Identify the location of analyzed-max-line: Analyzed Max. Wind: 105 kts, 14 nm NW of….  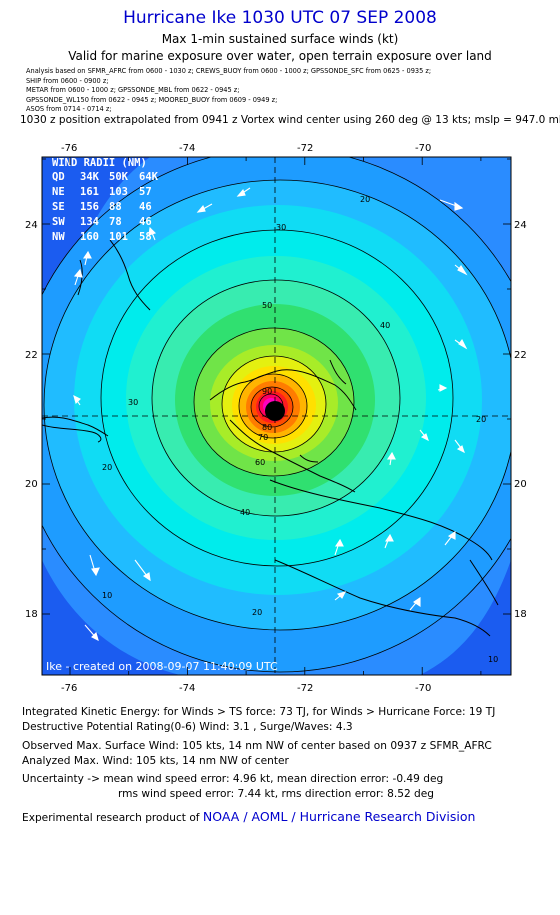
(155, 761).